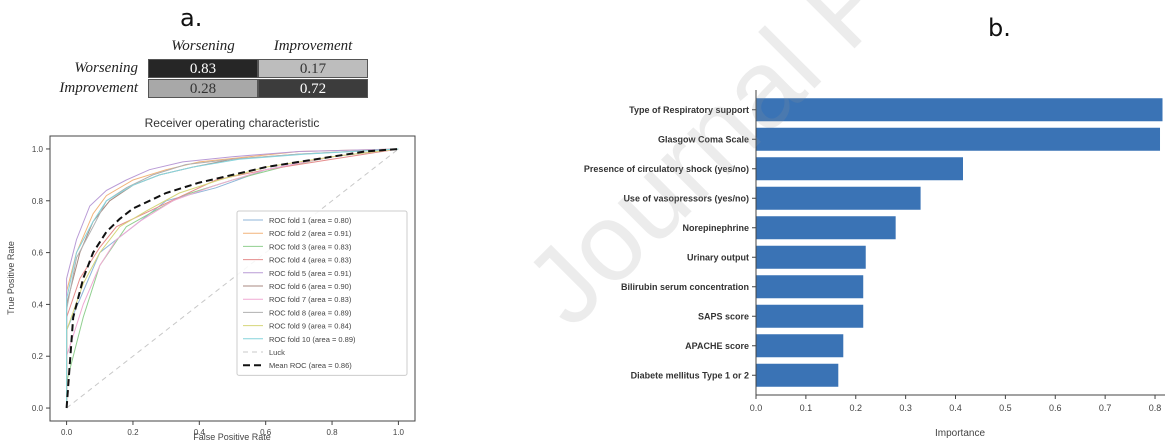  What do you see at coordinates (689, 110) in the screenshot?
I see `importance-category-label: Type of Respiratory support` at bounding box center [689, 110].